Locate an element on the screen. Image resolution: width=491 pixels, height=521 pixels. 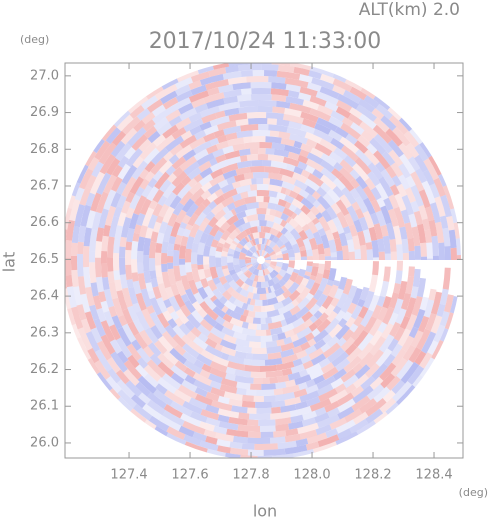
x-tick-label: 127.4 is located at coordinates (128, 475).